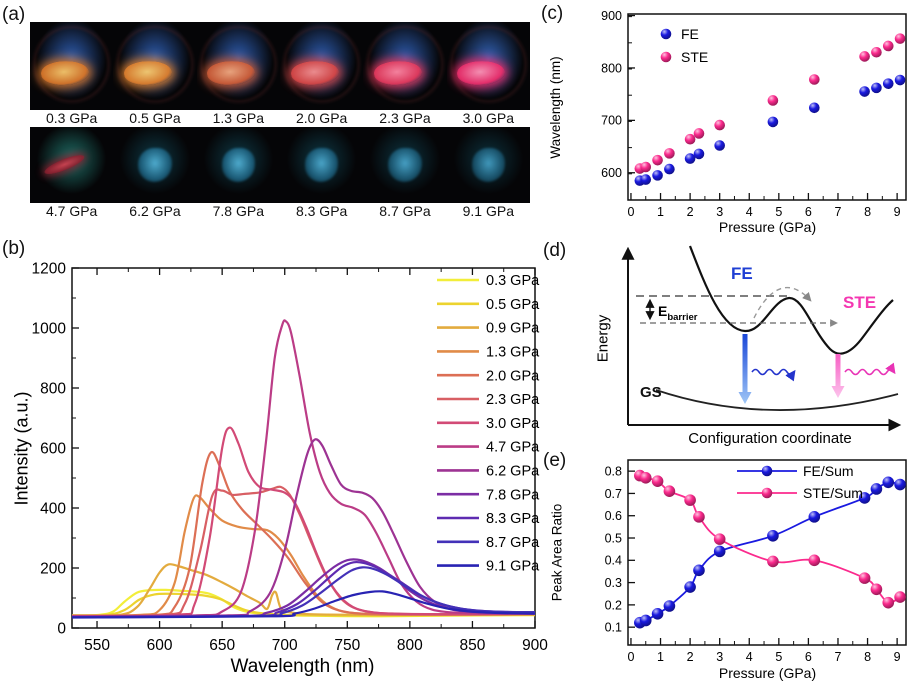  Describe the element at coordinates (160, 645) in the screenshot. I see `x-tick-label-b: 600` at that location.